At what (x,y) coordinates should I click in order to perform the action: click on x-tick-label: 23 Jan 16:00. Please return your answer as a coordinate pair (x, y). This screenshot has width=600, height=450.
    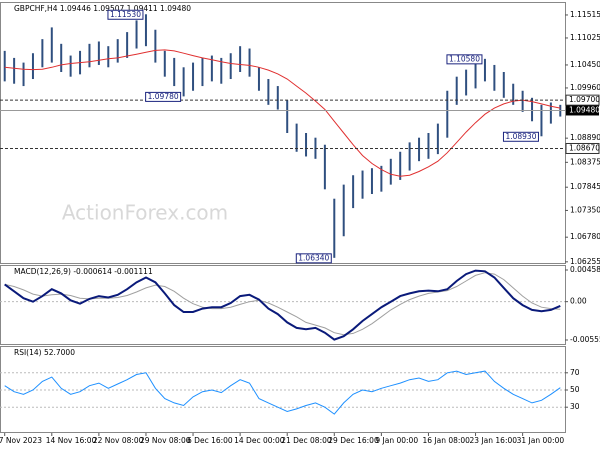
    Looking at the image, I should click on (494, 440).